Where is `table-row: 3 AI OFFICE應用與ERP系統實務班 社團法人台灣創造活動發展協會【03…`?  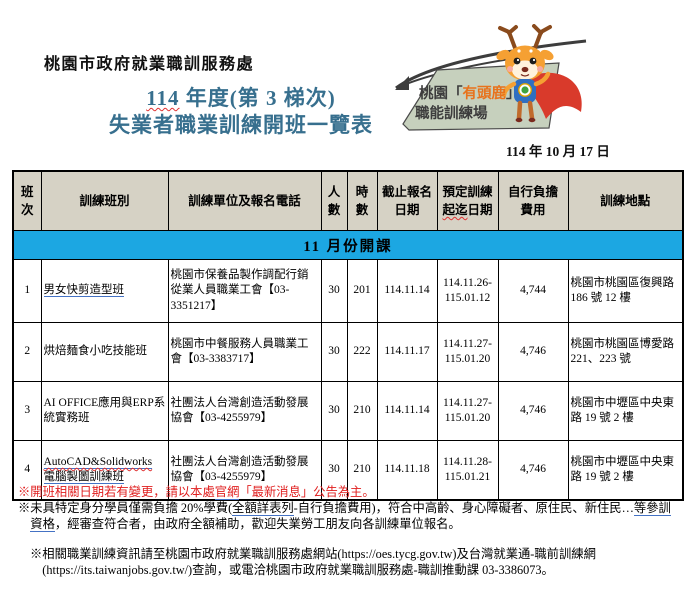 table-row: 3 AI OFFICE應用與ERP系統實務班 社團法人台灣創造活動發展協會【03… is located at coordinates (348, 411).